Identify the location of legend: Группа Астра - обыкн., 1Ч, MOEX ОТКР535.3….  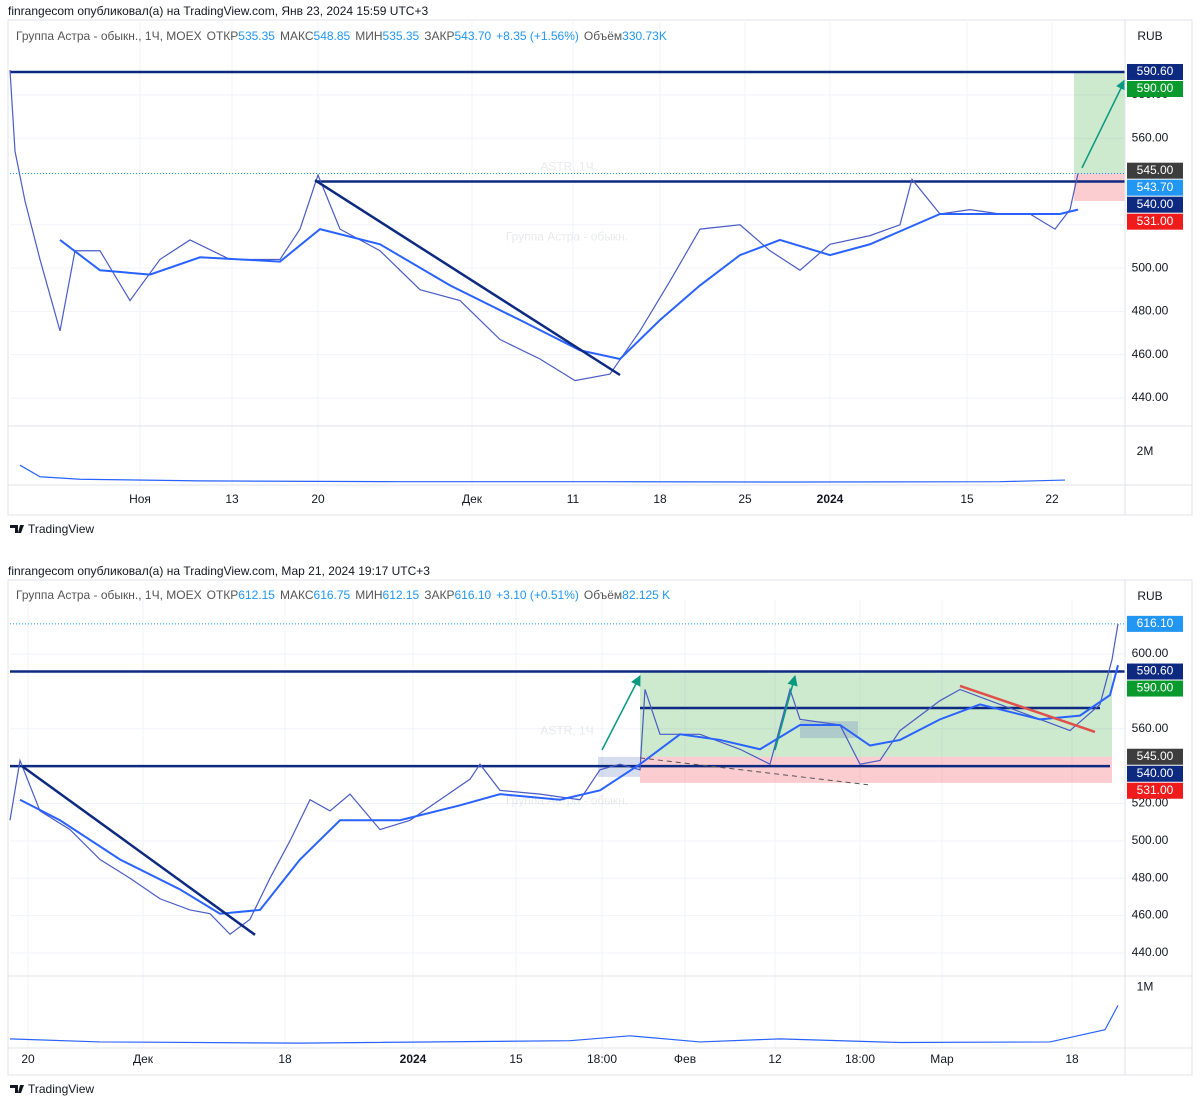
(341, 36).